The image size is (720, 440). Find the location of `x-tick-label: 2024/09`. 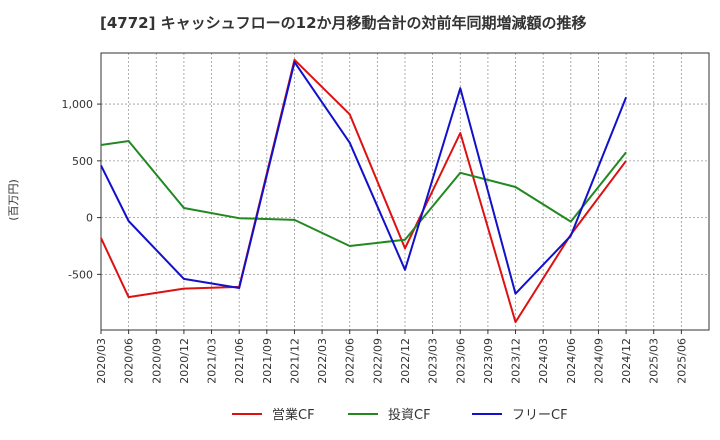

x-tick-label: 2024/09 is located at coordinates (598, 361).